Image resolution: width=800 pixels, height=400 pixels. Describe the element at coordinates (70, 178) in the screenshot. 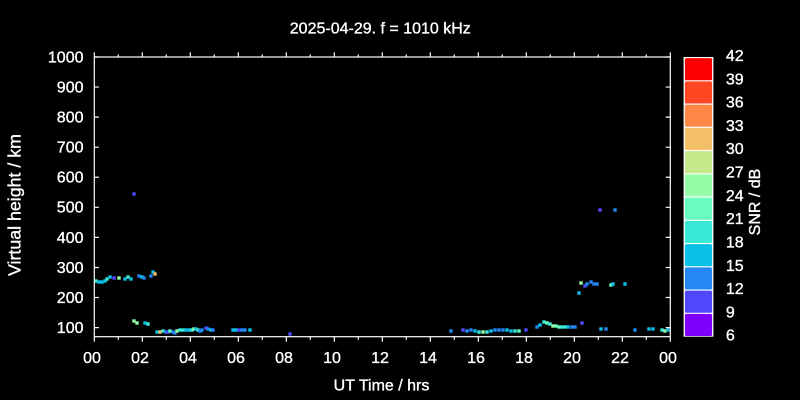

I see `svg-text: 600` at that location.